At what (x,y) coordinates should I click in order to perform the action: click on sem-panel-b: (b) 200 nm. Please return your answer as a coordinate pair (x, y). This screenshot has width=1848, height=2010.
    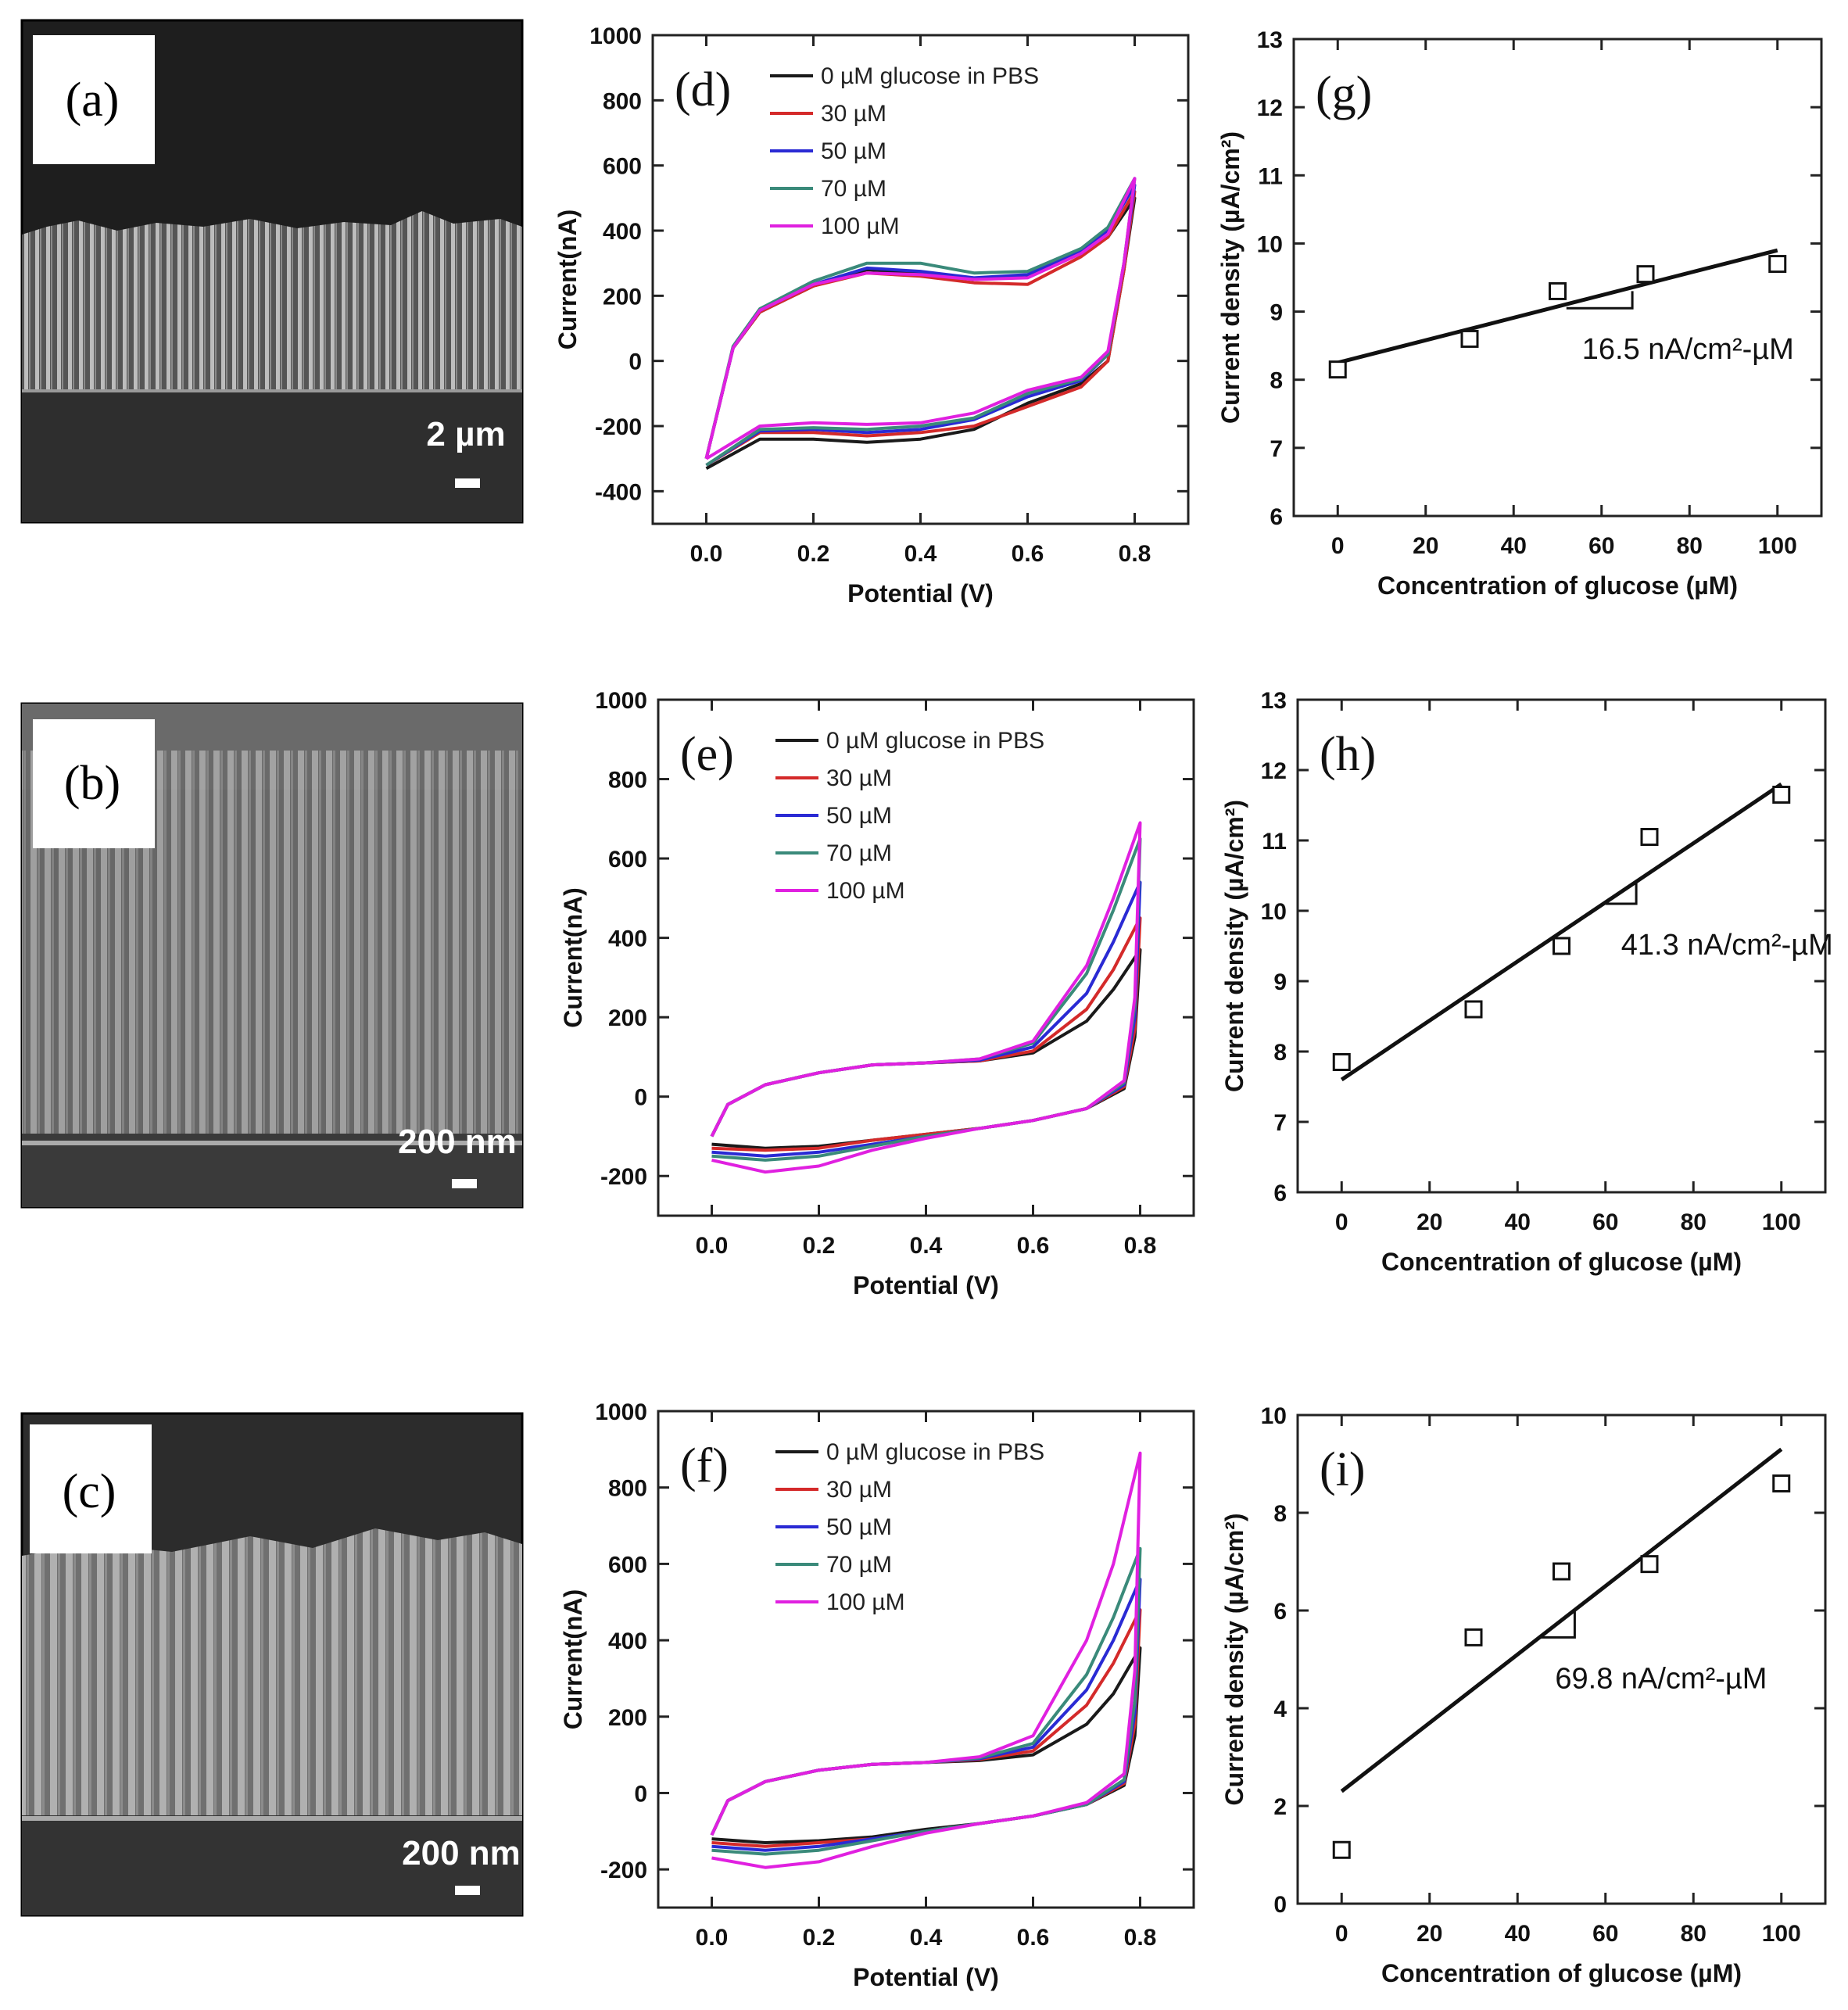
    Looking at the image, I should click on (272, 955).